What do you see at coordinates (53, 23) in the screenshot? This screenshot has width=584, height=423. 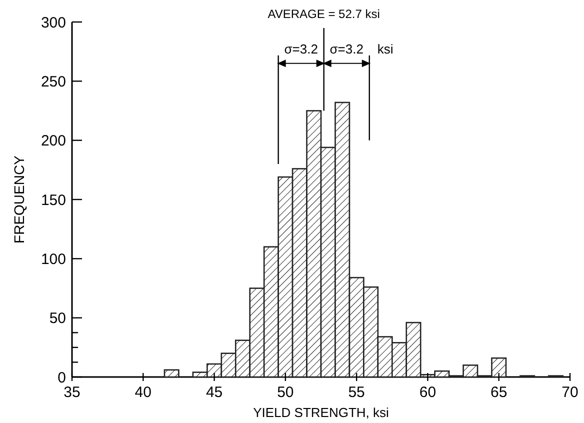 I see `y-tick-label: 300` at bounding box center [53, 23].